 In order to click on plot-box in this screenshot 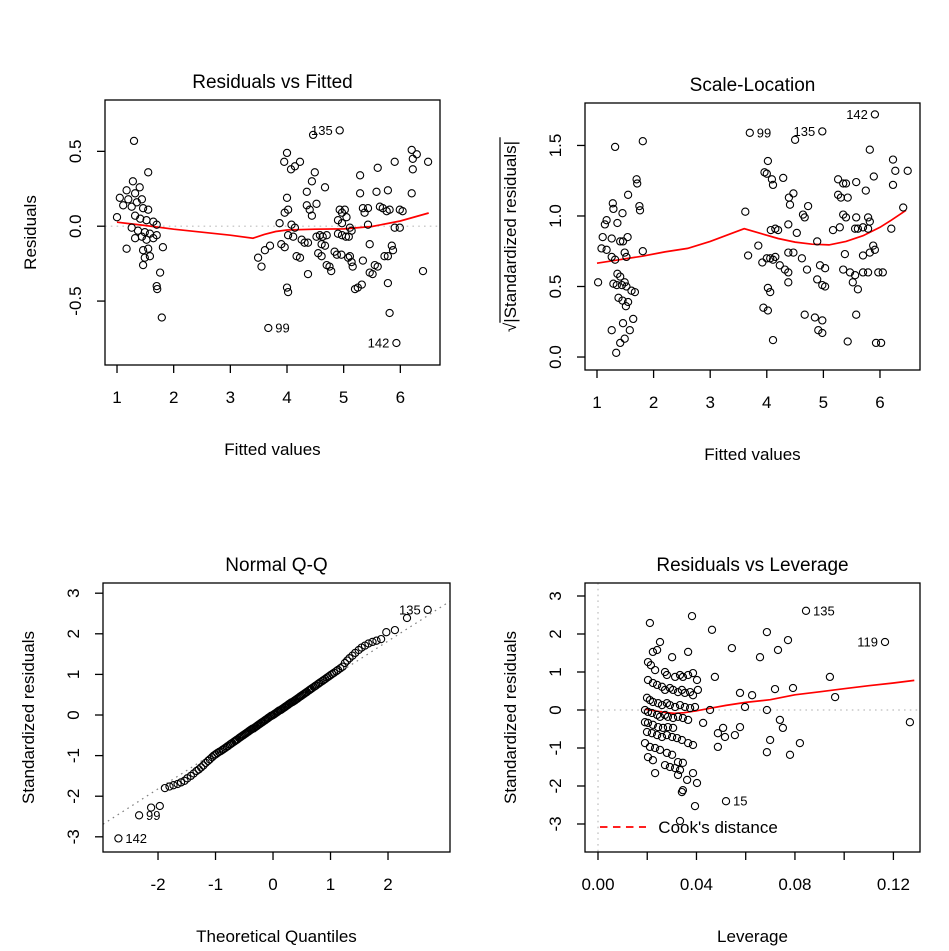, I will do `click(276, 717)`.